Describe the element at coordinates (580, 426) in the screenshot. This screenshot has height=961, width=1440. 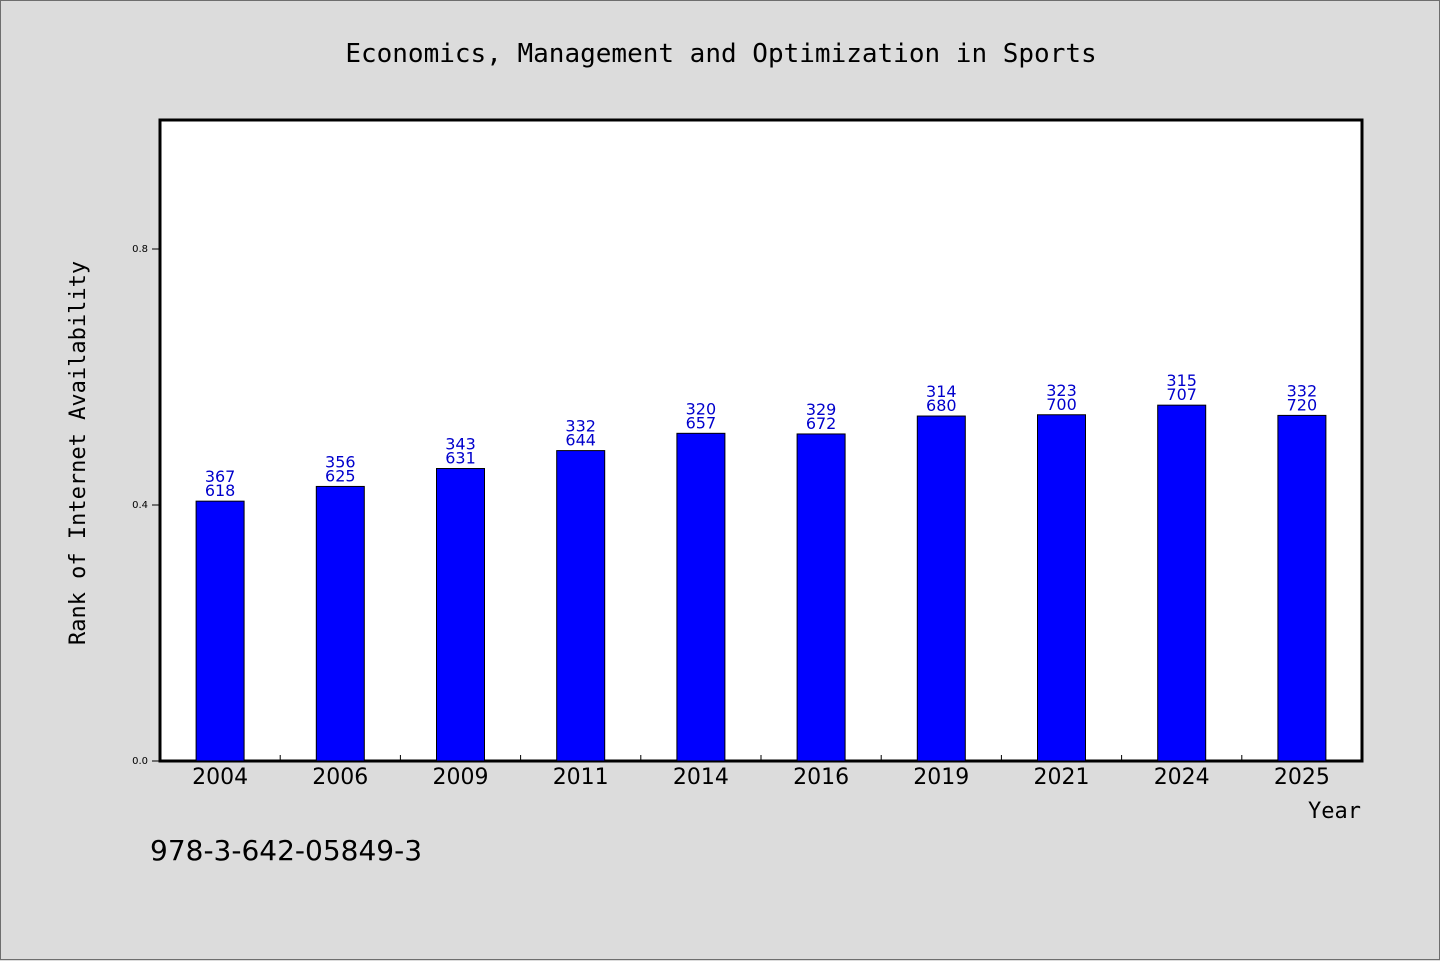
I see `data-label-2011-0: 332` at that location.